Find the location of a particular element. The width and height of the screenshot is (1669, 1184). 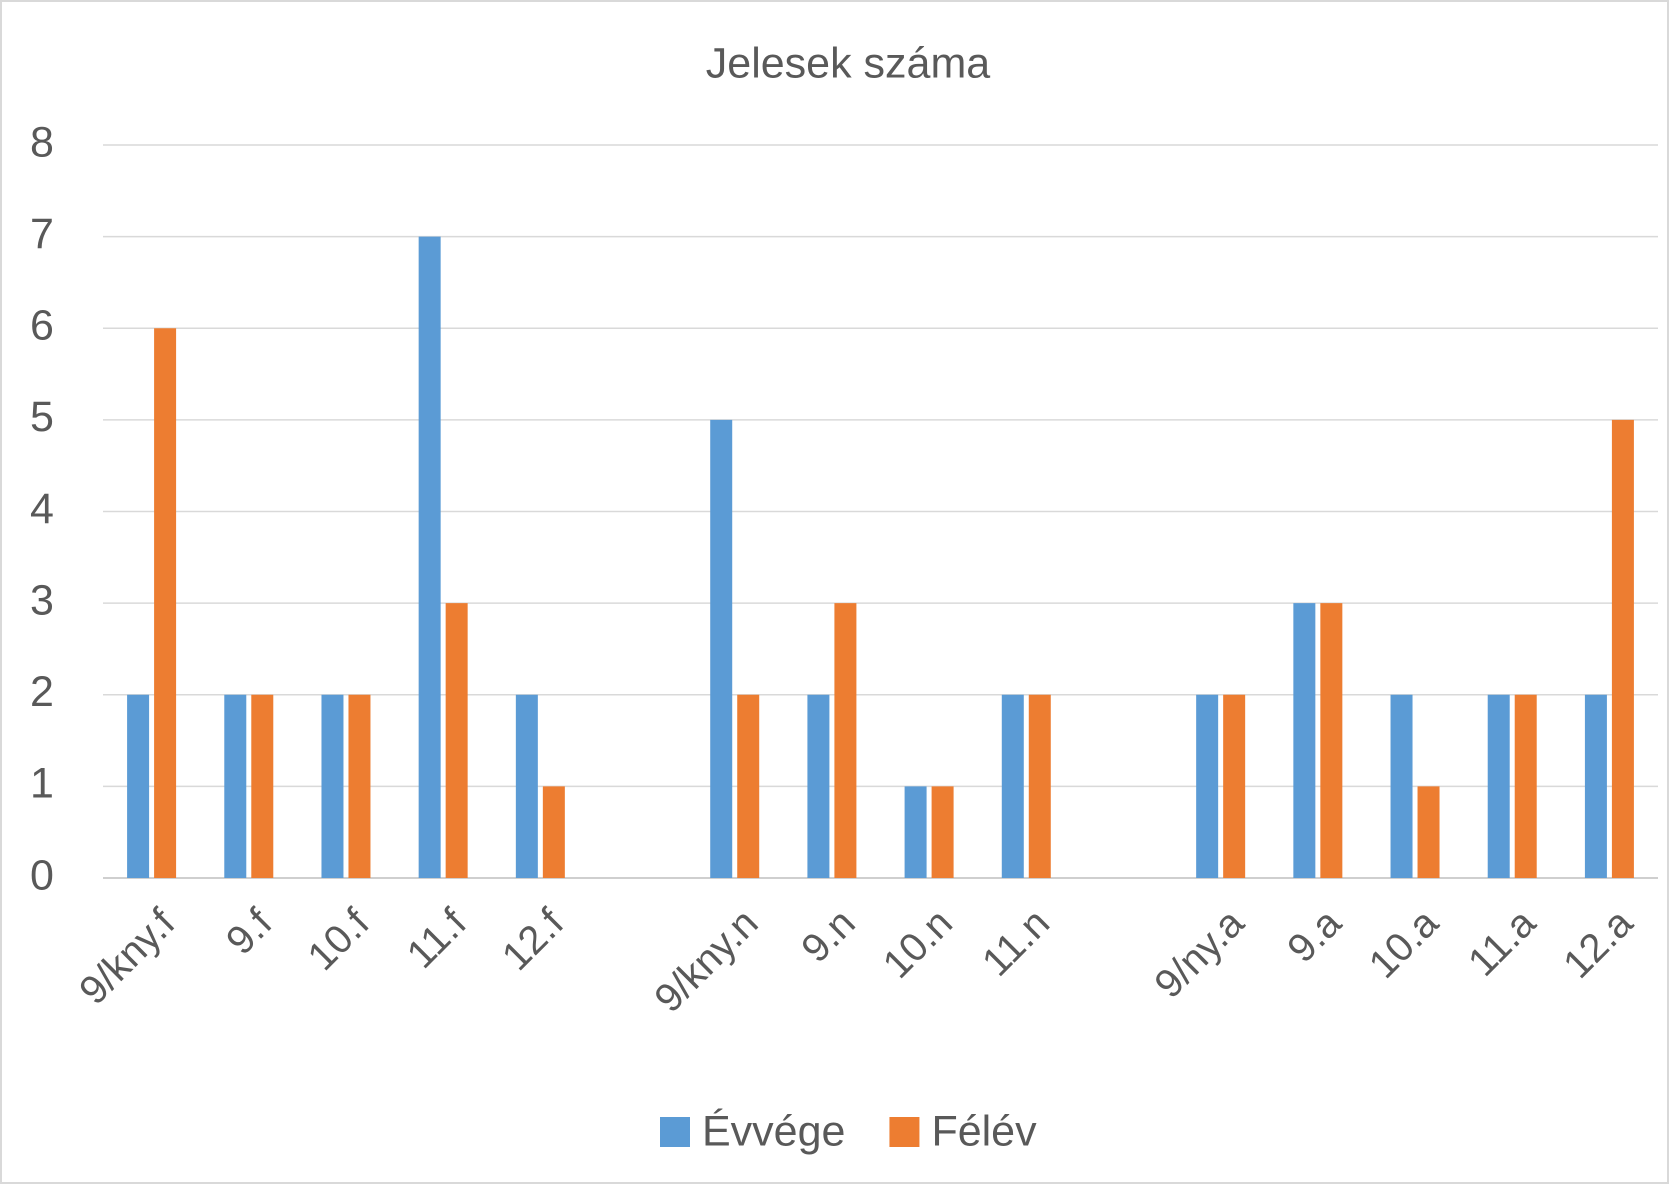

y-tick-label: 8 is located at coordinates (42, 142).